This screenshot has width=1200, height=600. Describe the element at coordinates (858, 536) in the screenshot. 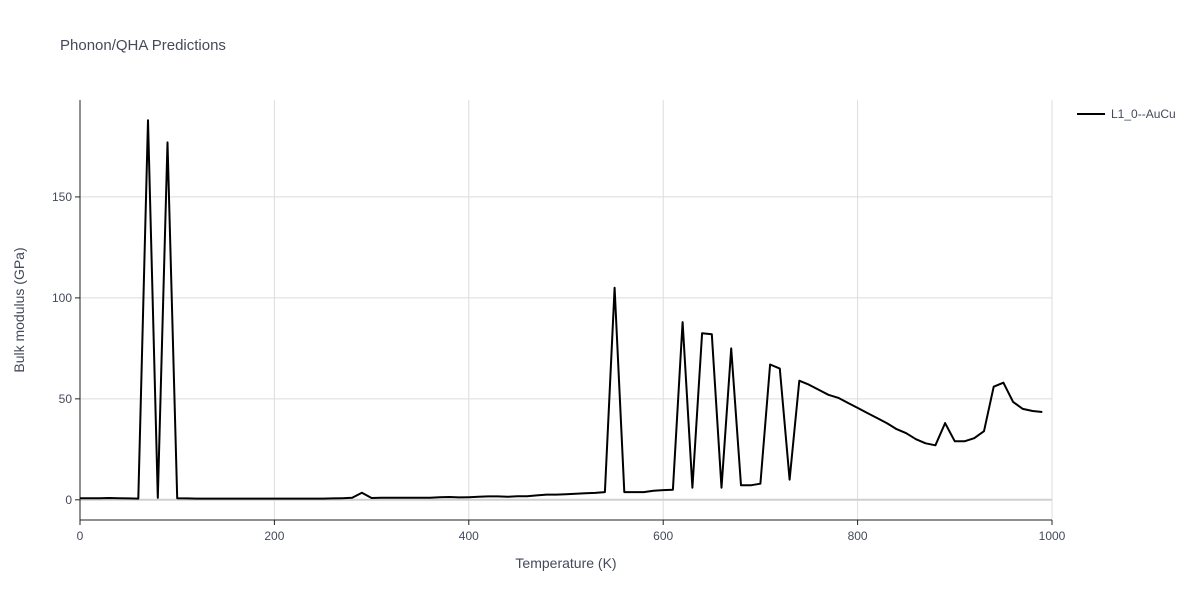

I see `x-tick-label: 800` at that location.